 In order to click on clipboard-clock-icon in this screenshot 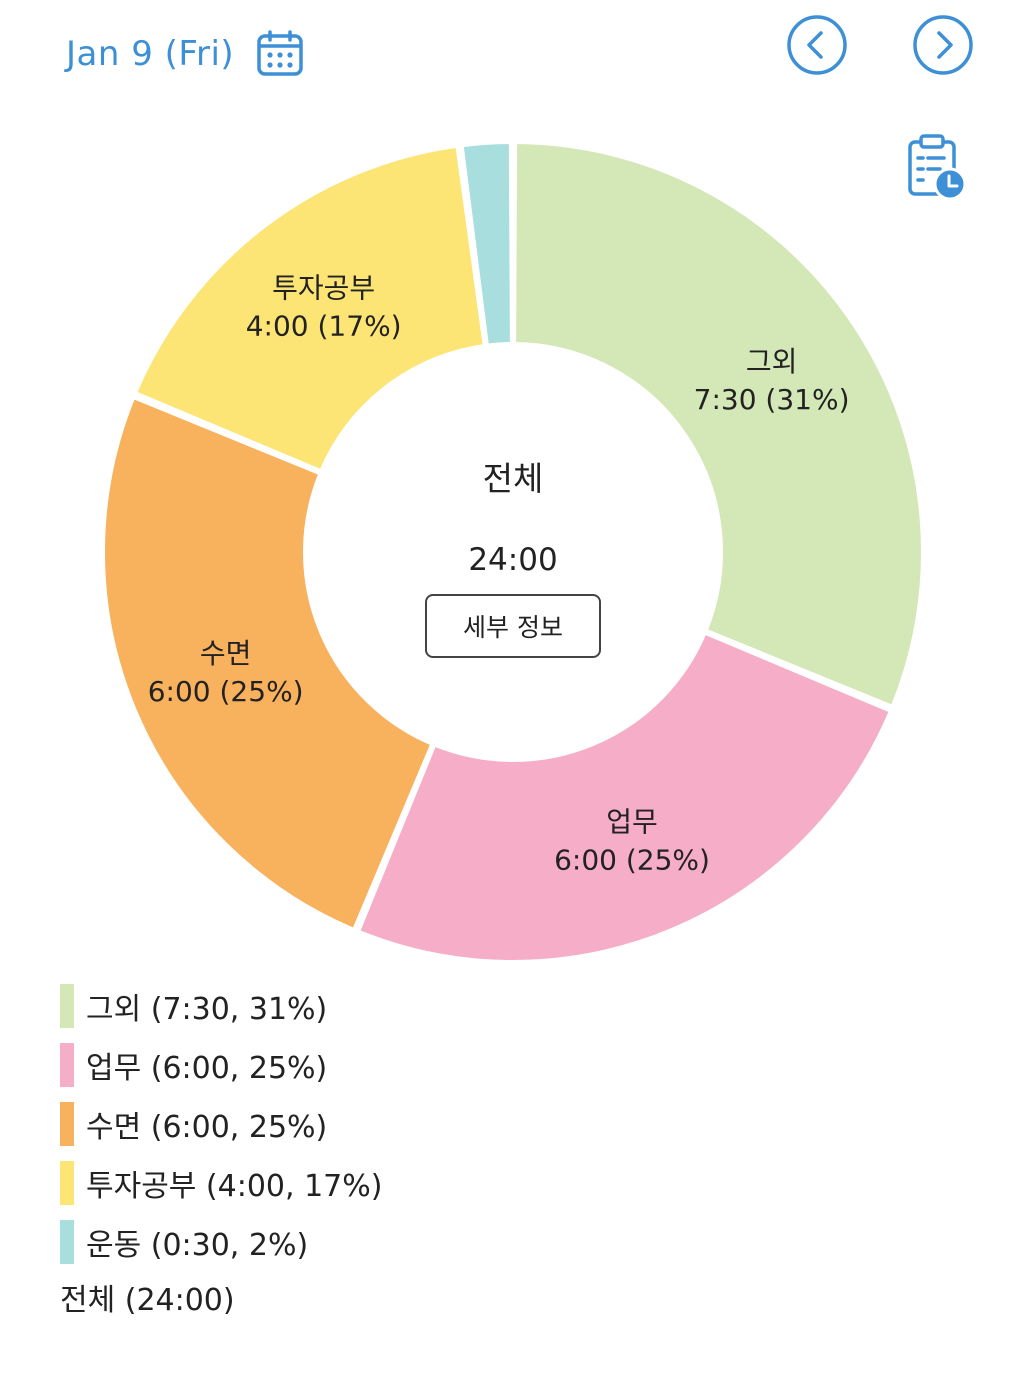, I will do `click(937, 168)`.